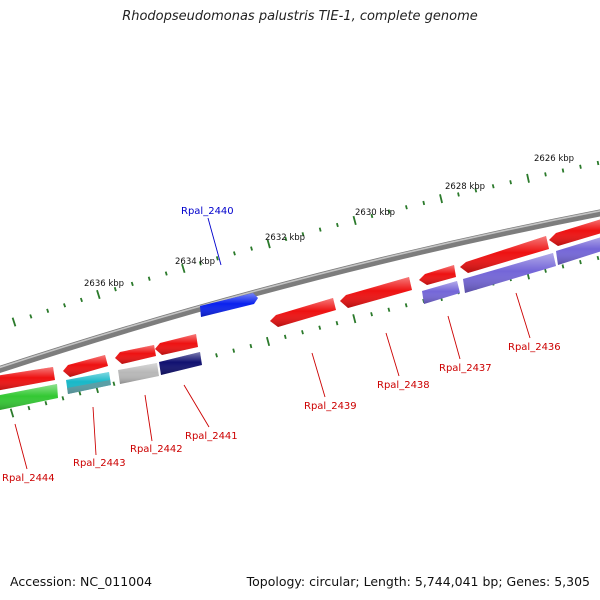 The height and width of the screenshot is (600, 600). Describe the element at coordinates (534, 347) in the screenshot. I see `gene-label: Rpal_2436` at that location.